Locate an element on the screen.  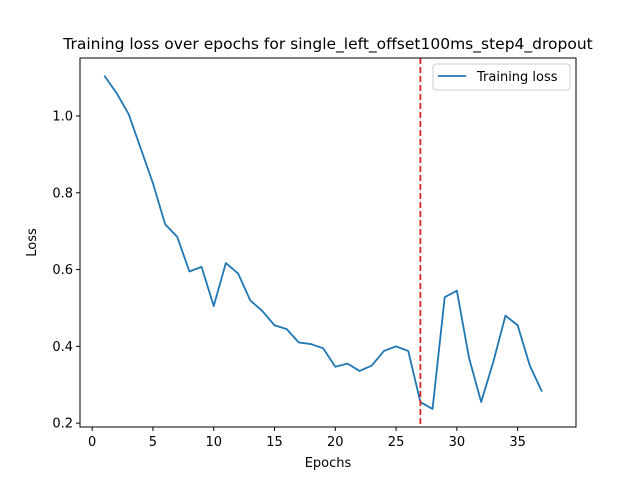
y-axis: 0.2 0.4 0.6 0.8 1.0 is located at coordinates (66, 270).